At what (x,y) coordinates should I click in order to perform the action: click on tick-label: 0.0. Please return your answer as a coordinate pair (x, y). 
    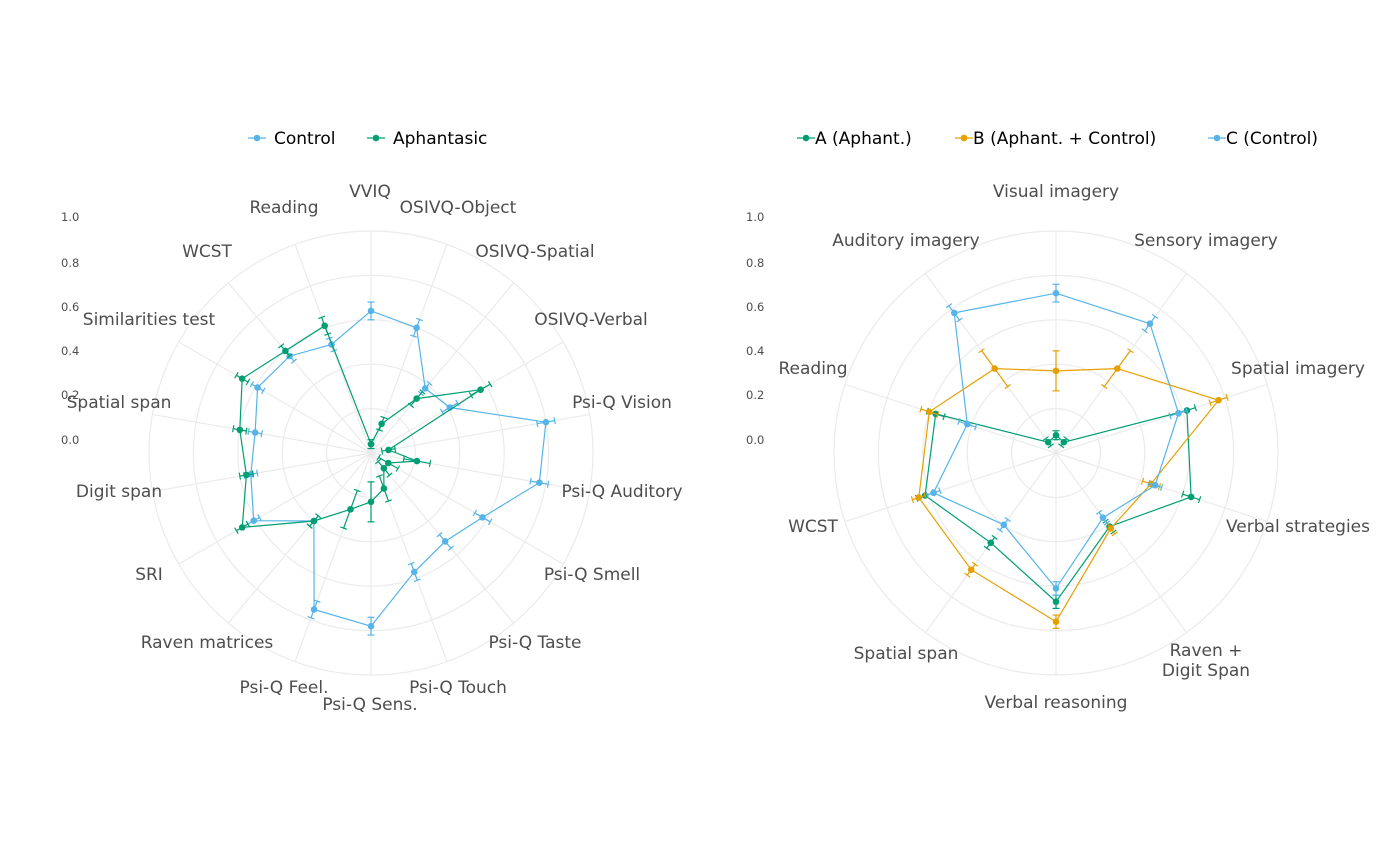
    Looking at the image, I should click on (70, 440).